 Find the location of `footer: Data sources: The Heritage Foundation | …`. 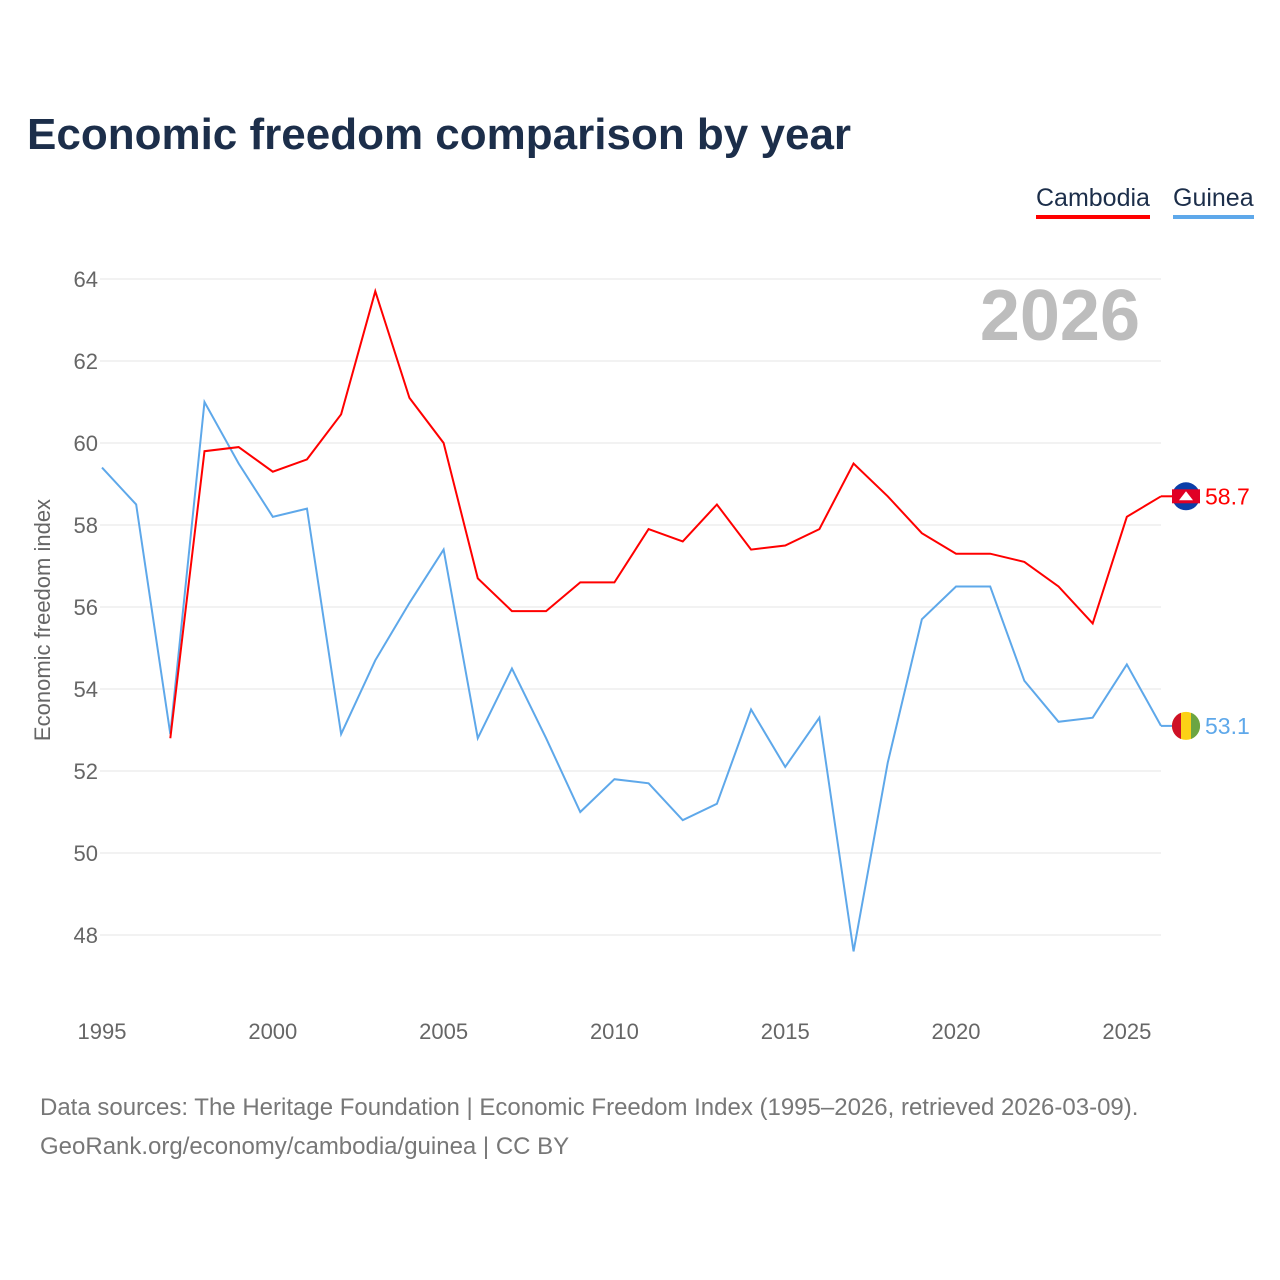

footer: Data sources: The Heritage Foundation | … is located at coordinates (589, 1127).